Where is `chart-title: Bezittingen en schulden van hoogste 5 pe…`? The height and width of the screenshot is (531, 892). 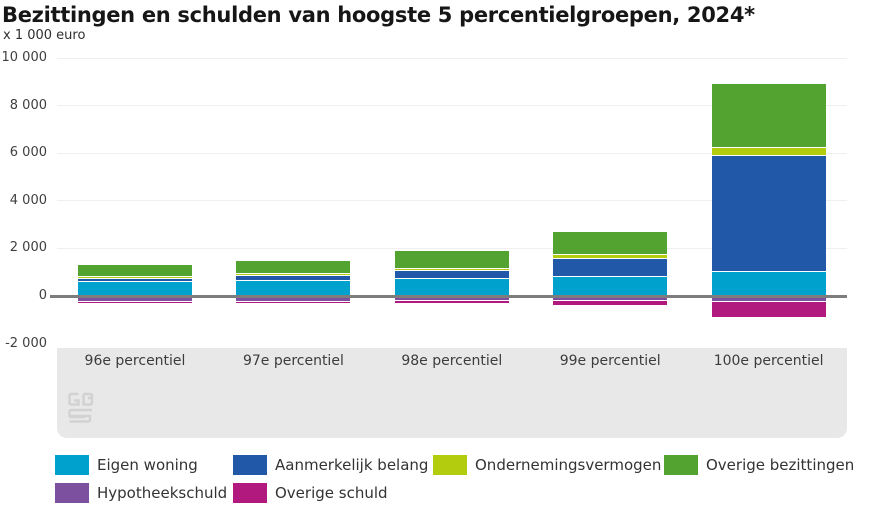 chart-title: Bezittingen en schulden van hoogste 5 pe… is located at coordinates (378, 15).